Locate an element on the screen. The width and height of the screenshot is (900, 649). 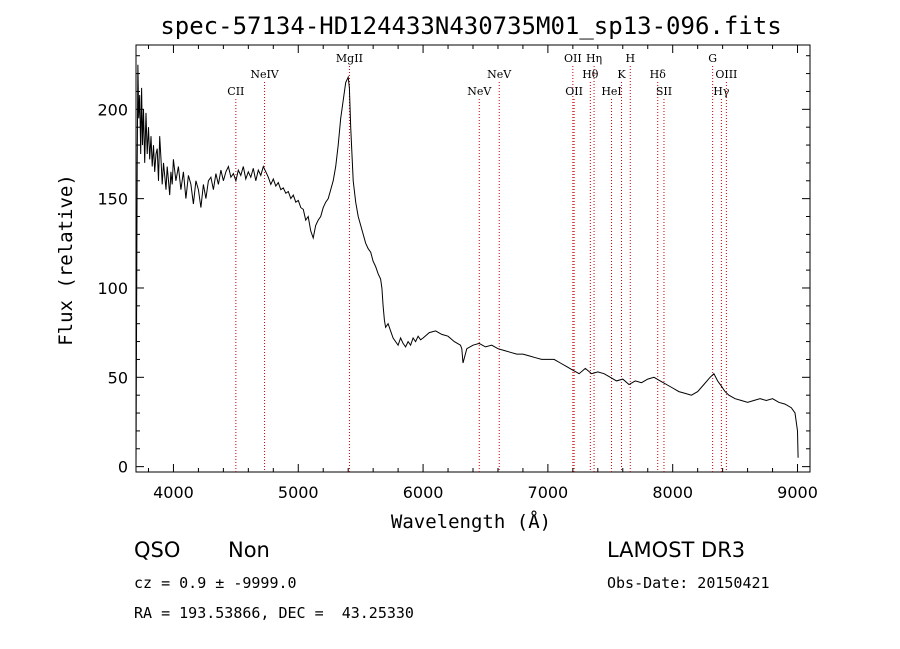
line-label: Hδ is located at coordinates (658, 74).